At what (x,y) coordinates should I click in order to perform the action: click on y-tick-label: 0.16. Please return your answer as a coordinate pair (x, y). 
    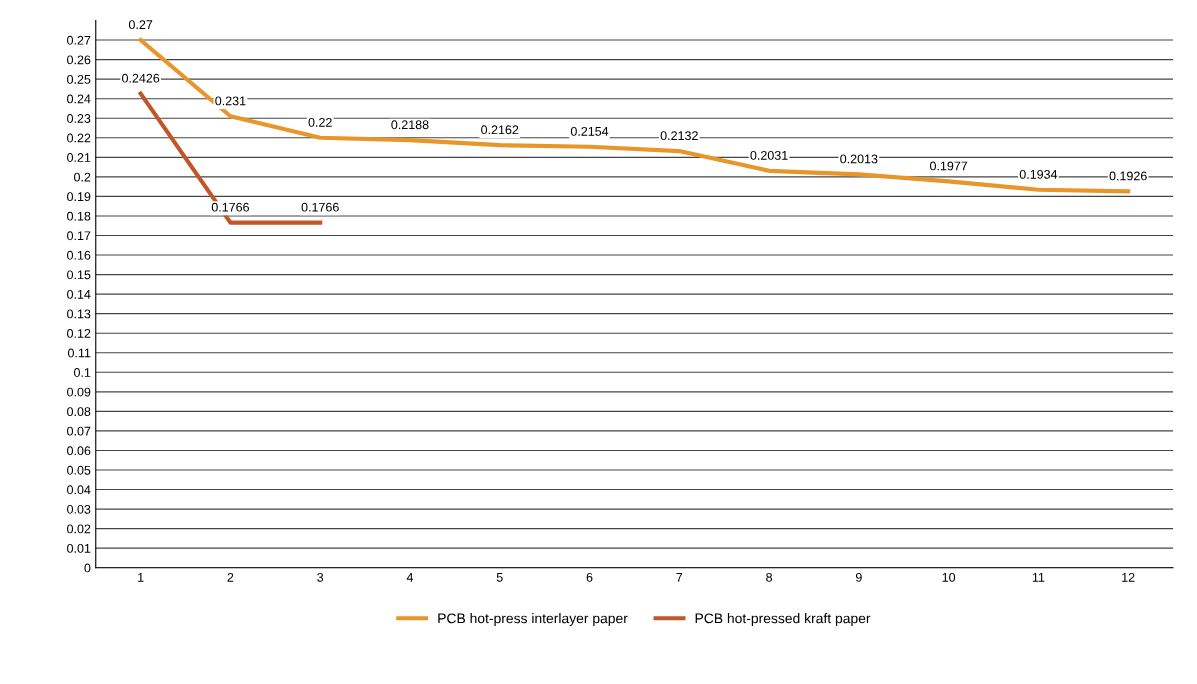
    Looking at the image, I should click on (79, 255).